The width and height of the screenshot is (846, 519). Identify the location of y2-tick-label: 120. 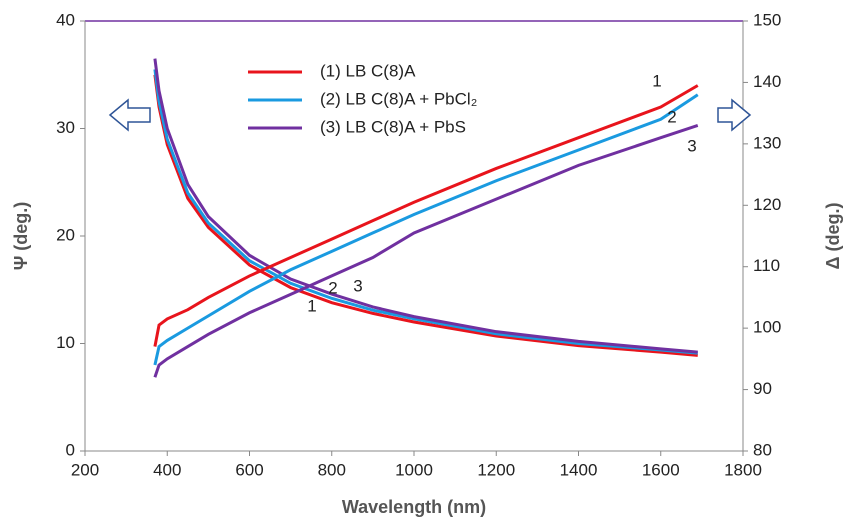
(767, 204).